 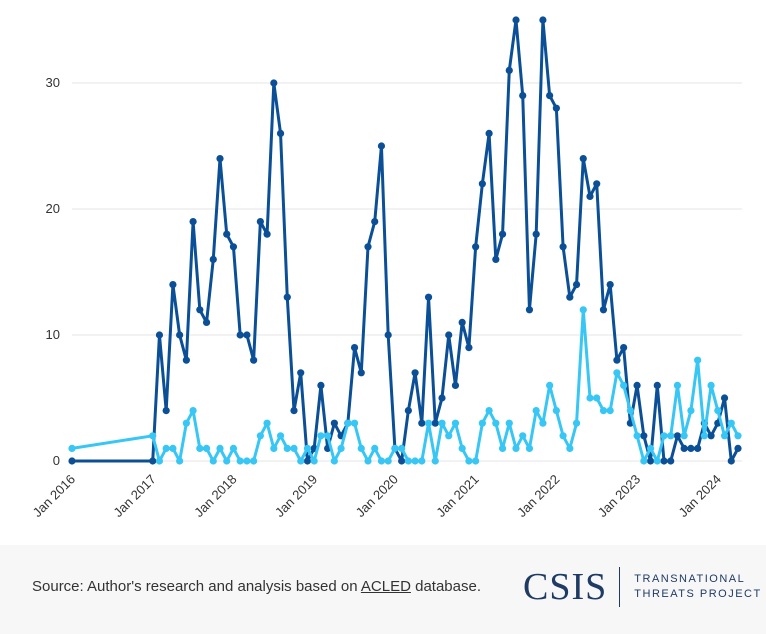 What do you see at coordinates (53, 334) in the screenshot?
I see `y-tick-label: 10` at bounding box center [53, 334].